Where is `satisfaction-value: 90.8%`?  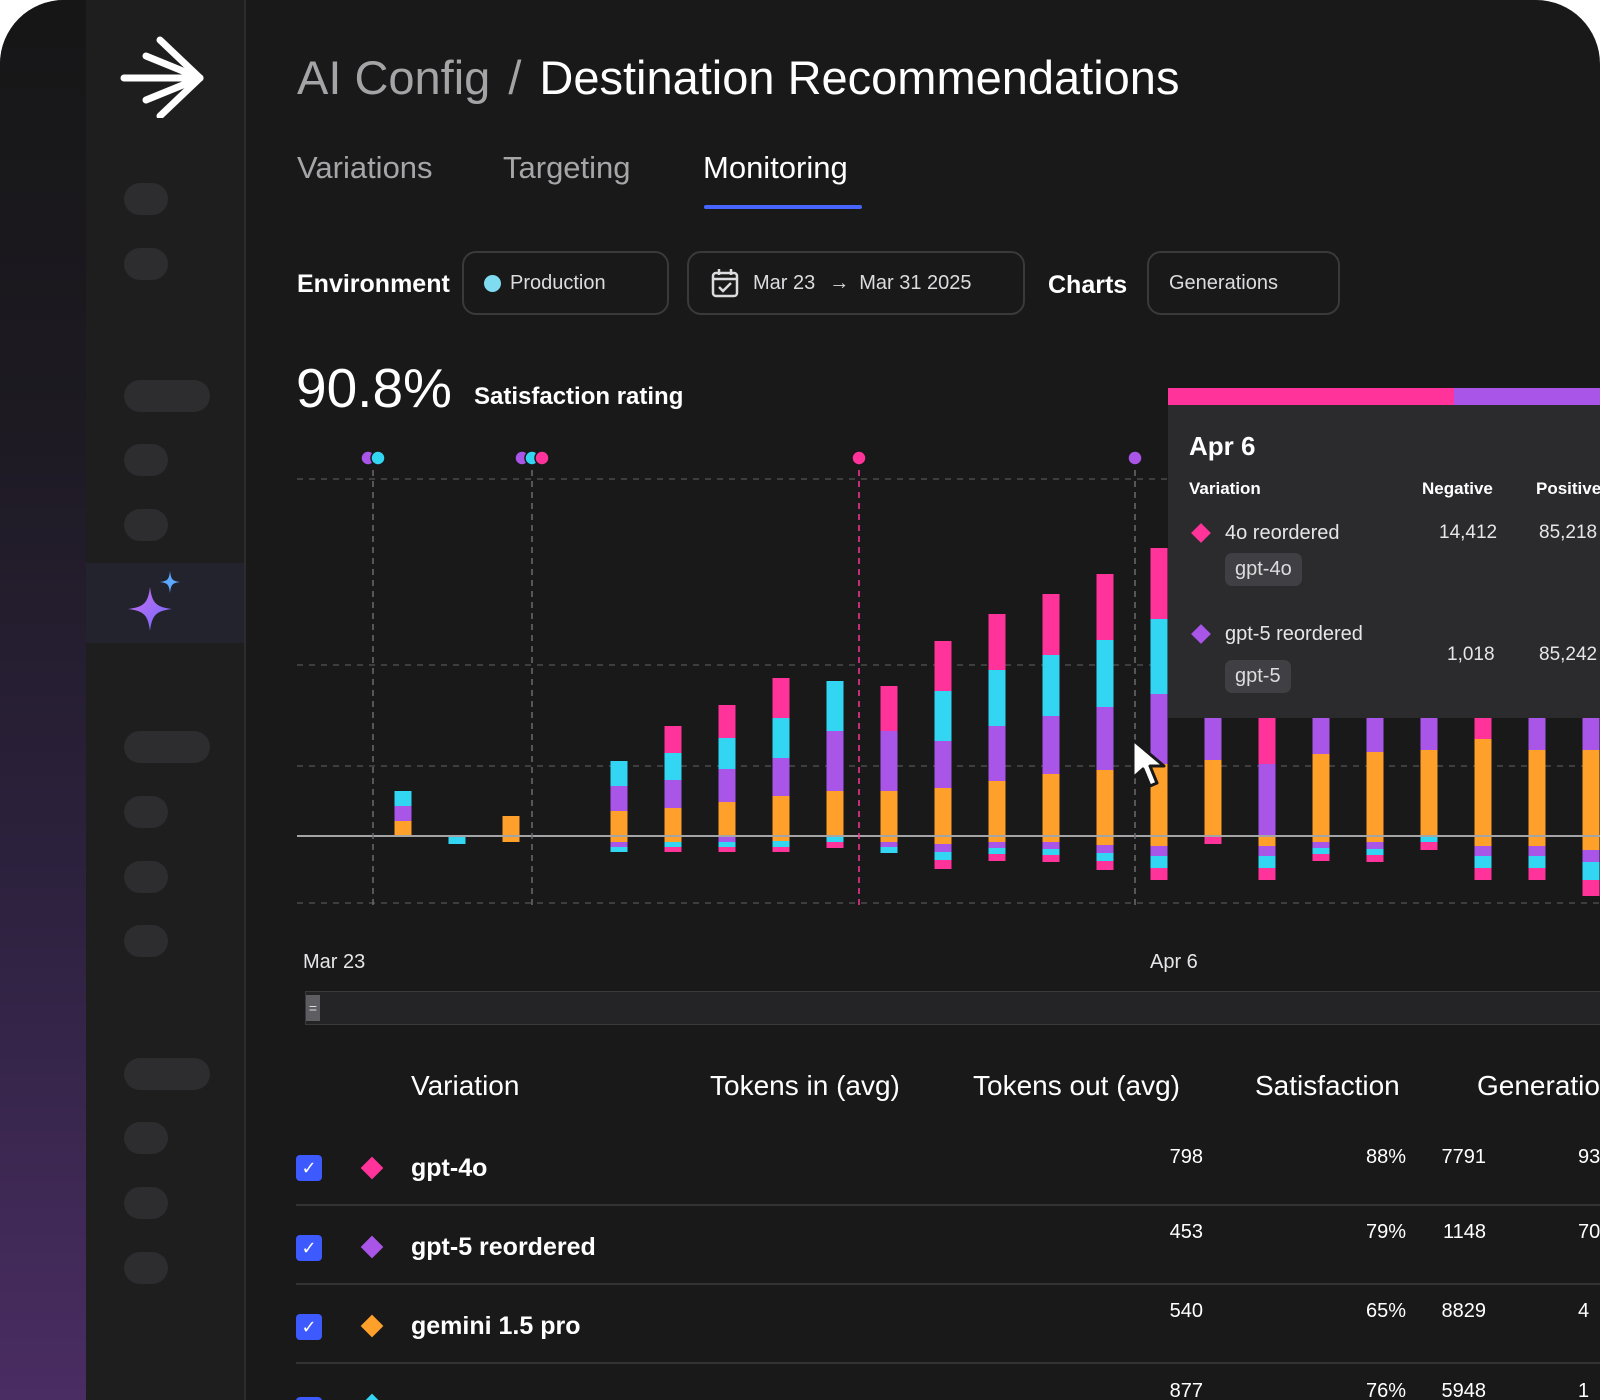
satisfaction-value: 90.8% is located at coordinates (374, 388).